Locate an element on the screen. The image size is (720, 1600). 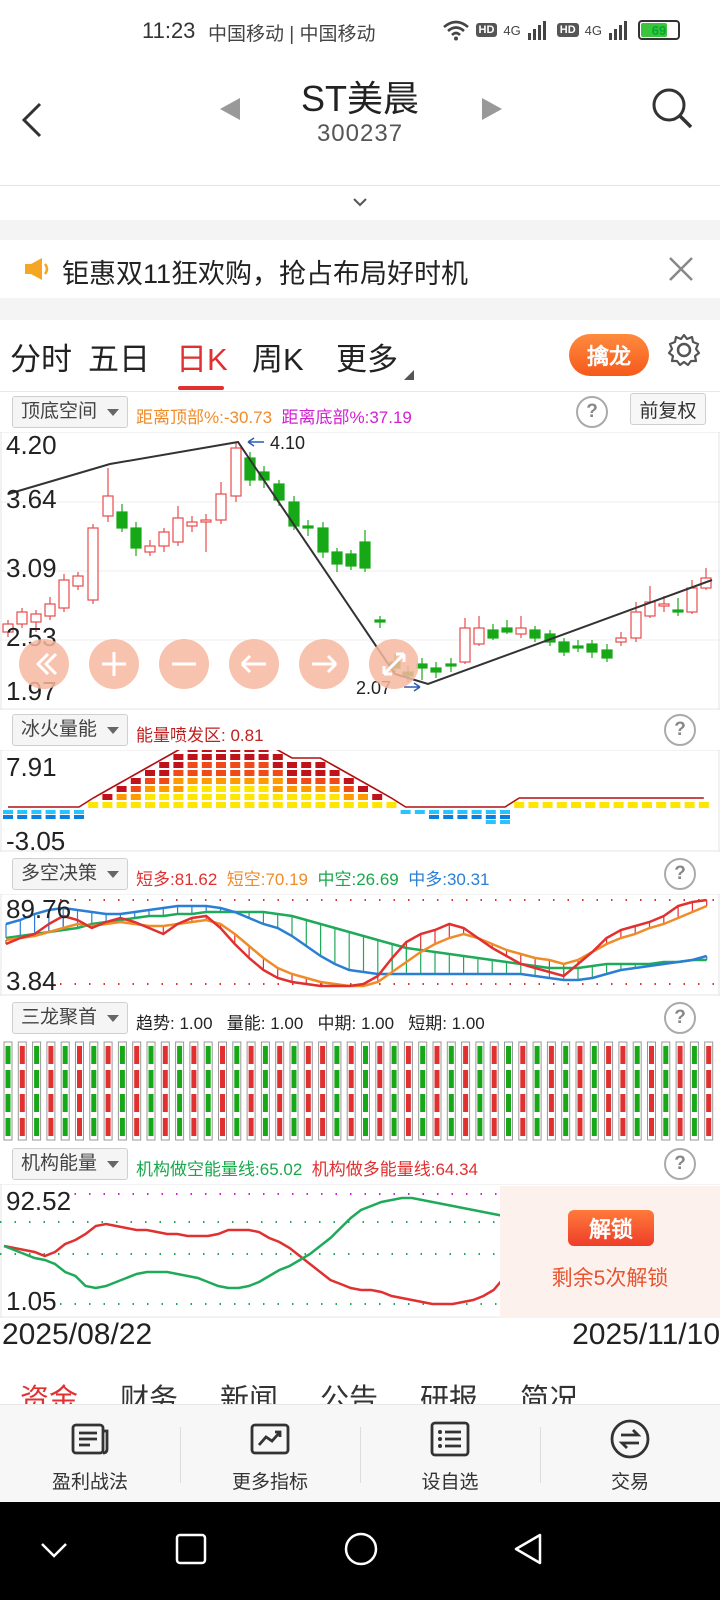
expand-chevron-icon is located at coordinates (360, 202).